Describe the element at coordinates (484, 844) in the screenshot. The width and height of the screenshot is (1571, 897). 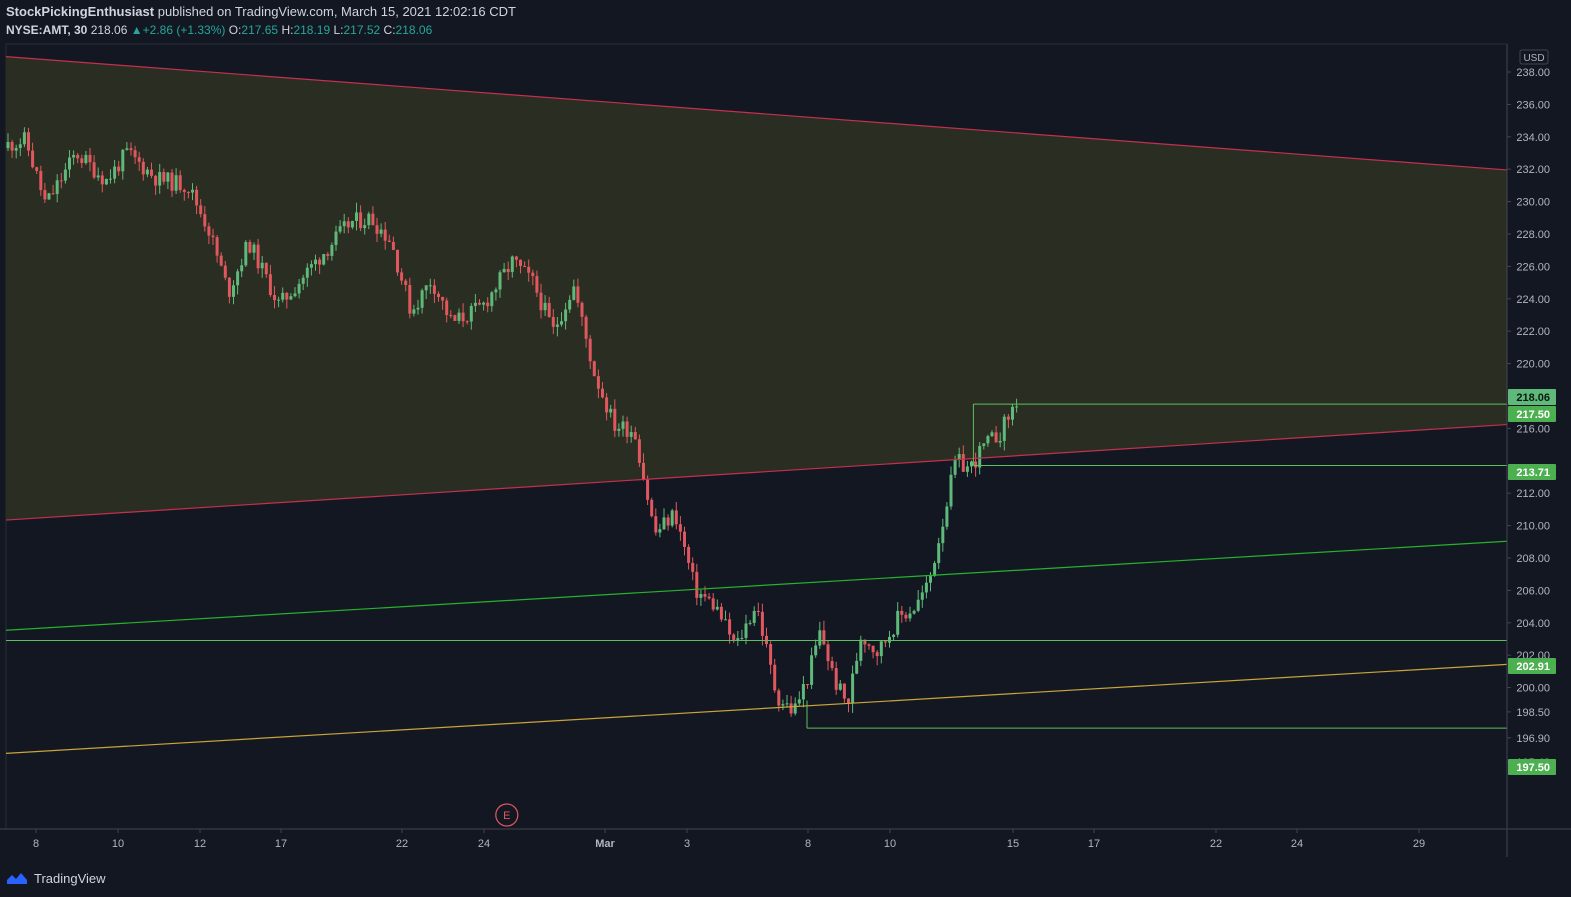
I see `x-tick-label: 24` at that location.